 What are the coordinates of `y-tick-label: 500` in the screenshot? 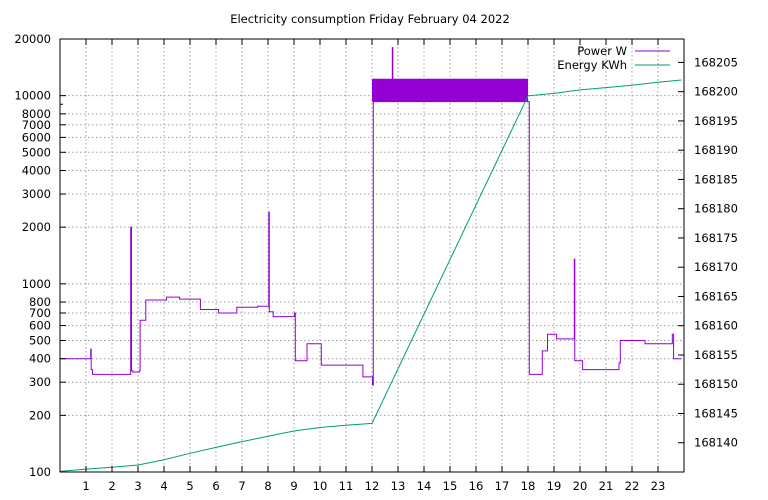 It's located at (40, 340).